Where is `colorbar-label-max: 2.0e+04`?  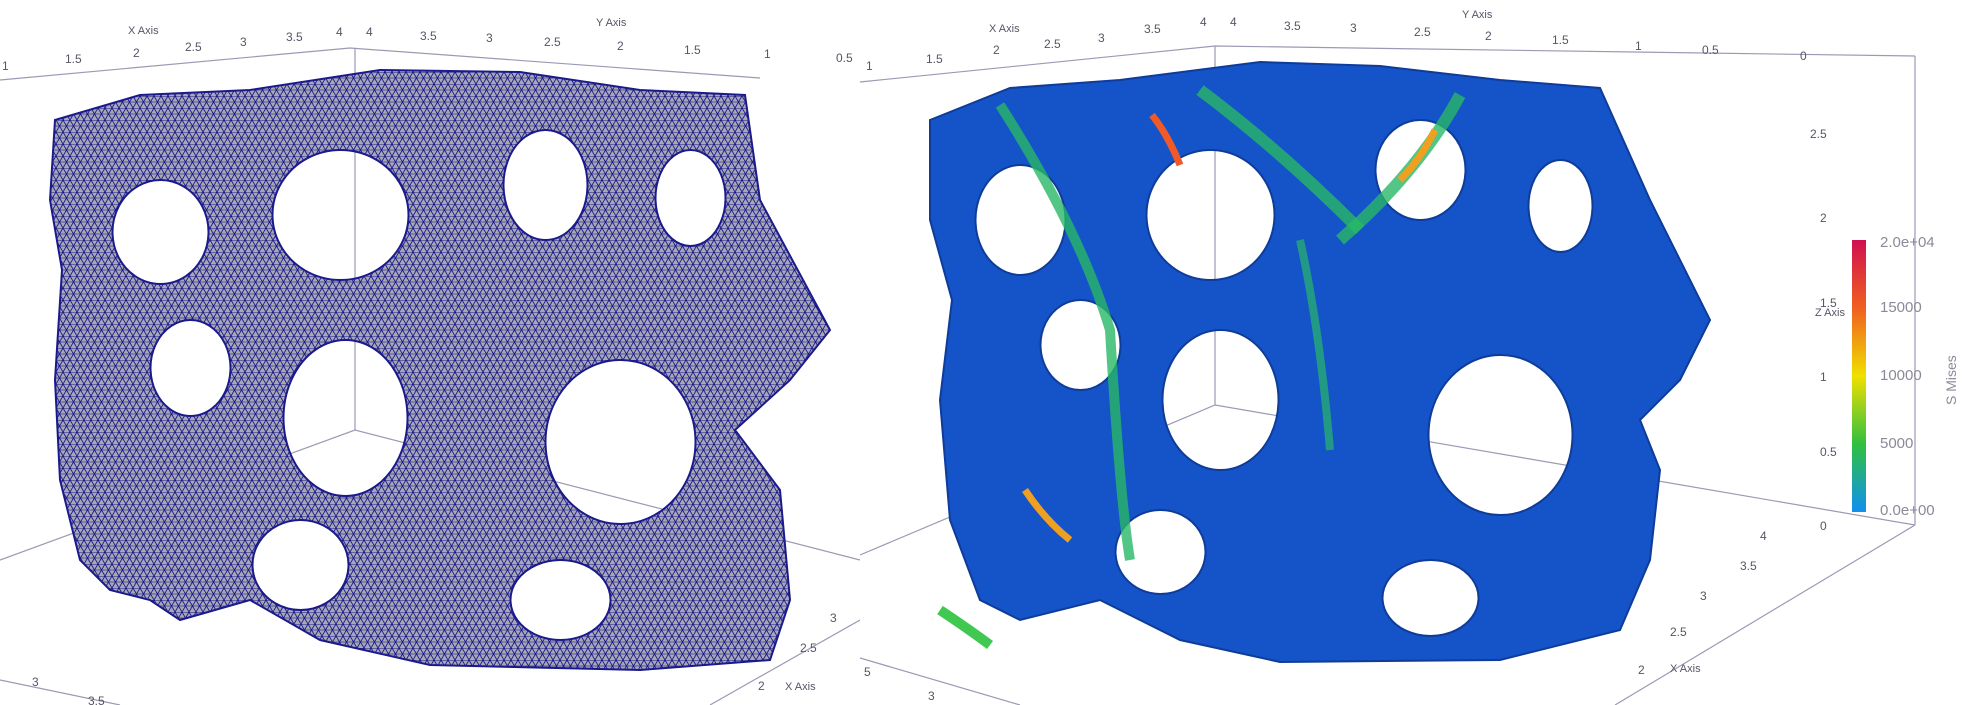
colorbar-label-max: 2.0e+04 is located at coordinates (1907, 242).